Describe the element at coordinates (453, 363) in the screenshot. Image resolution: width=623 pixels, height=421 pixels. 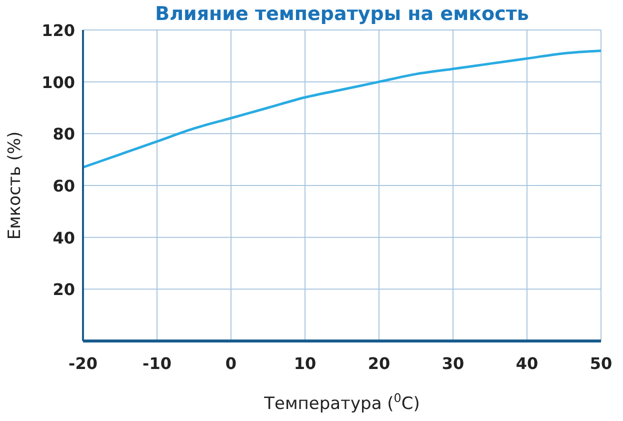
I see `x-tick-label: 30` at that location.